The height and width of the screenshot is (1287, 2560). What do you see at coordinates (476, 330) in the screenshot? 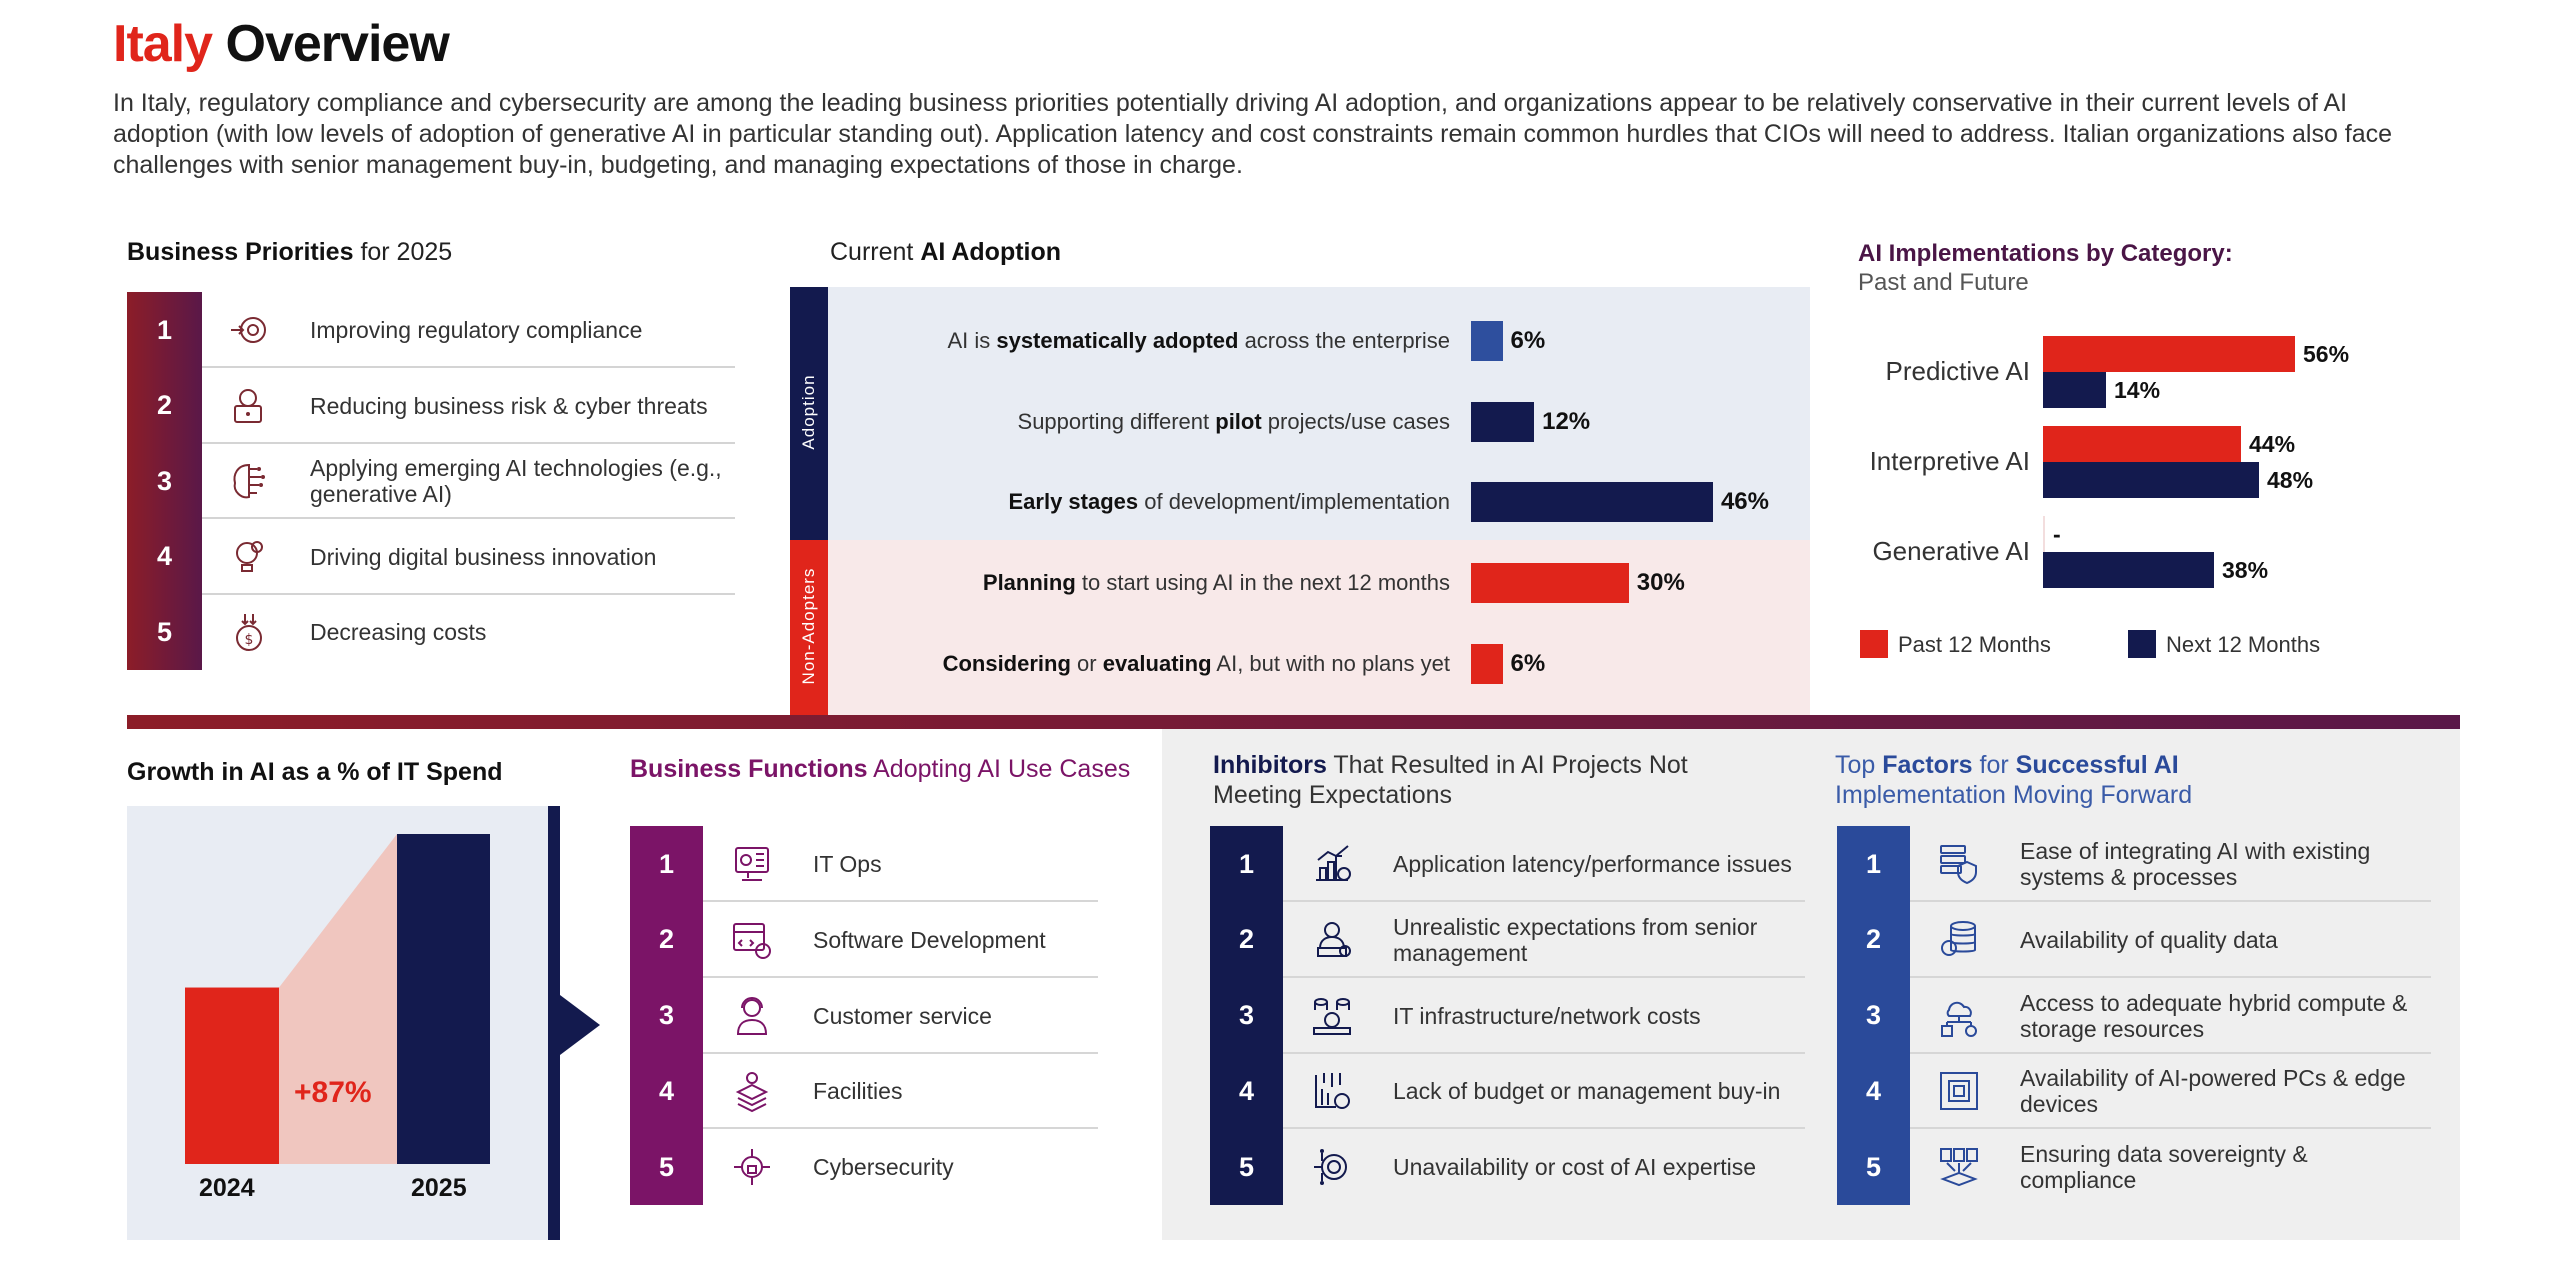
I see `priority-label: Improving regulatory compliance` at bounding box center [476, 330].